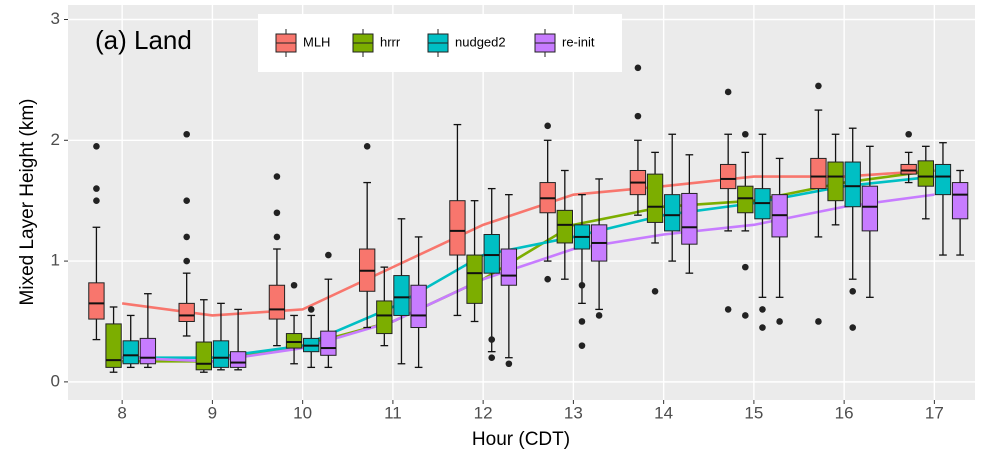 Image resolution: width=994 pixels, height=464 pixels. What do you see at coordinates (483, 412) in the screenshot?
I see `x-tick-label: 12` at bounding box center [483, 412].